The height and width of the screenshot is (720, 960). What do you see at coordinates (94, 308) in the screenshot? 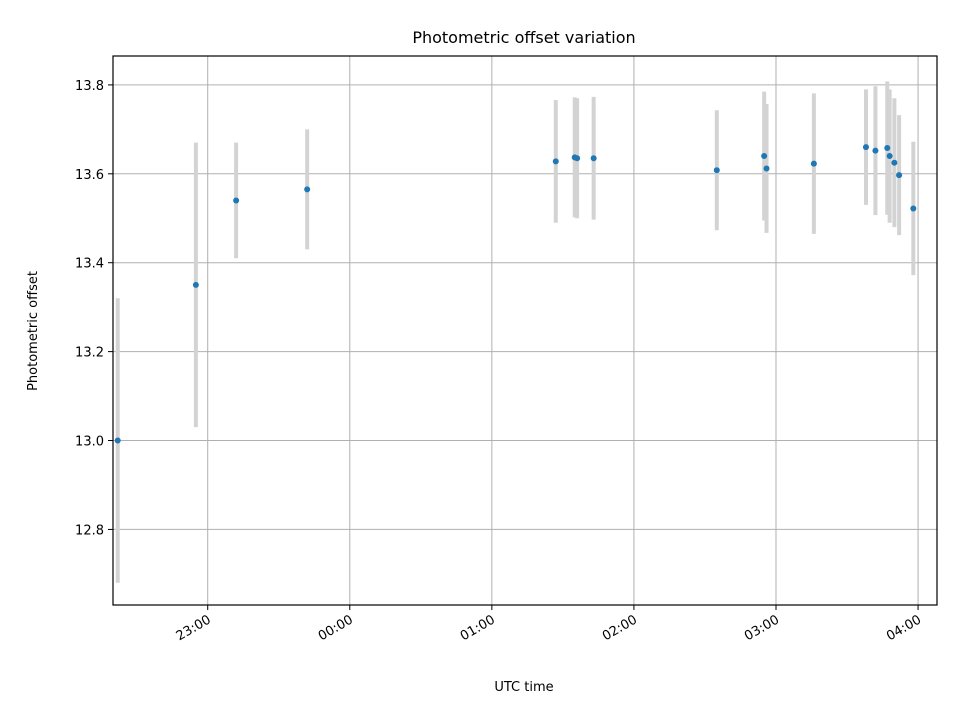
I see `y-axis-ticks: 12.8 13.0 13.2 13.4 13.6 13.8` at bounding box center [94, 308].